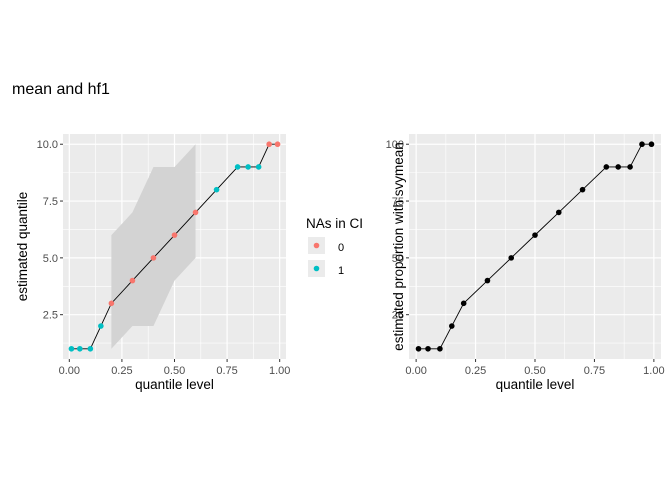 This screenshot has height=480, width=672. What do you see at coordinates (398, 259) in the screenshot?
I see `right-y-tick-label: 50` at bounding box center [398, 259].